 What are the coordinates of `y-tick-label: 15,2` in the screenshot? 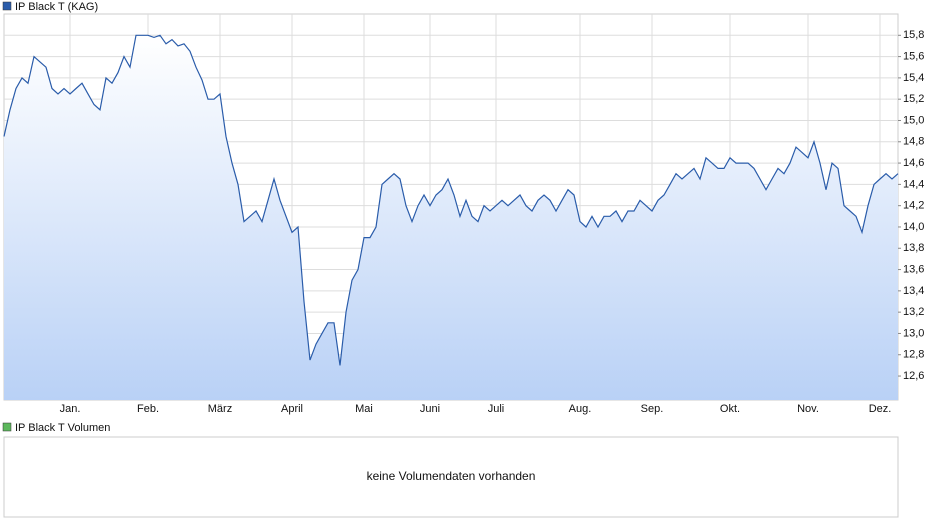 It's located at (913, 99).